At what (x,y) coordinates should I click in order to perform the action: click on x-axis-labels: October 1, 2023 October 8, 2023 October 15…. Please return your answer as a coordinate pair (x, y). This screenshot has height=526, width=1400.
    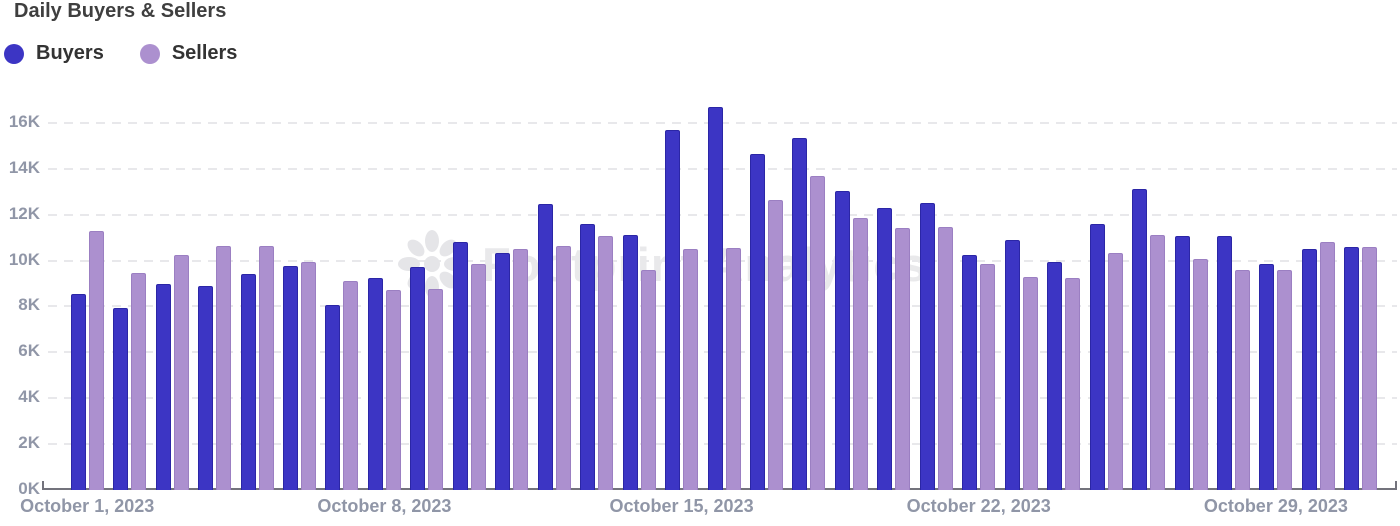
    Looking at the image, I should click on (700, 509).